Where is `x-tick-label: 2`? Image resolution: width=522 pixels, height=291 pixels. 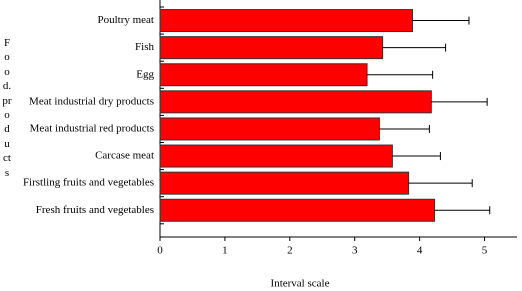 x-tick-label: 2 is located at coordinates (290, 251).